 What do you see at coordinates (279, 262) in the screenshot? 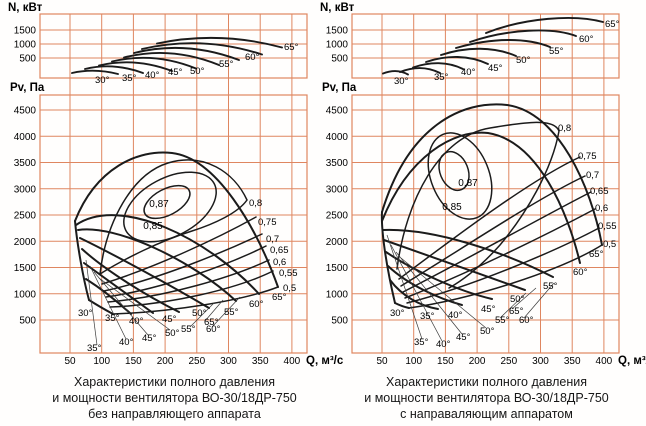
I see `efficiency-label: 0,6` at bounding box center [279, 262].